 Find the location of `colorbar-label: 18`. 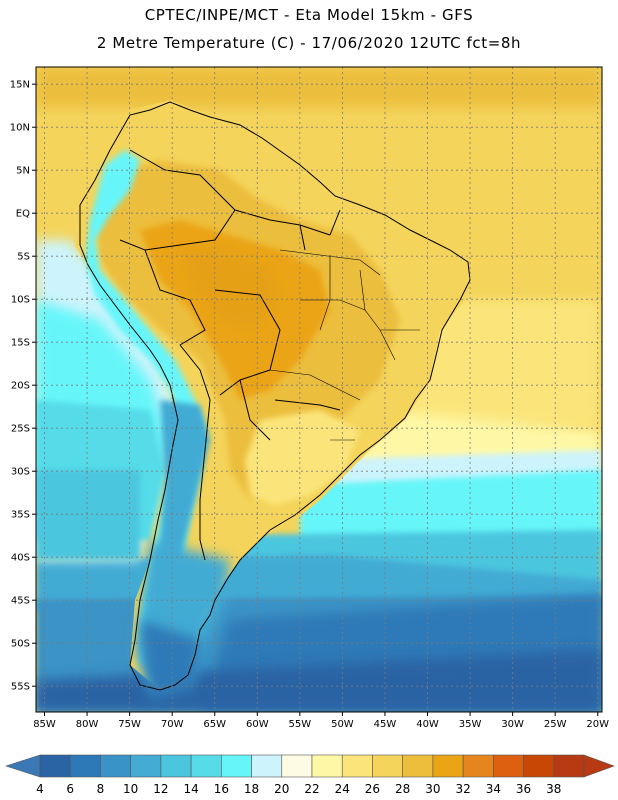

colorbar-label: 18 is located at coordinates (251, 789).